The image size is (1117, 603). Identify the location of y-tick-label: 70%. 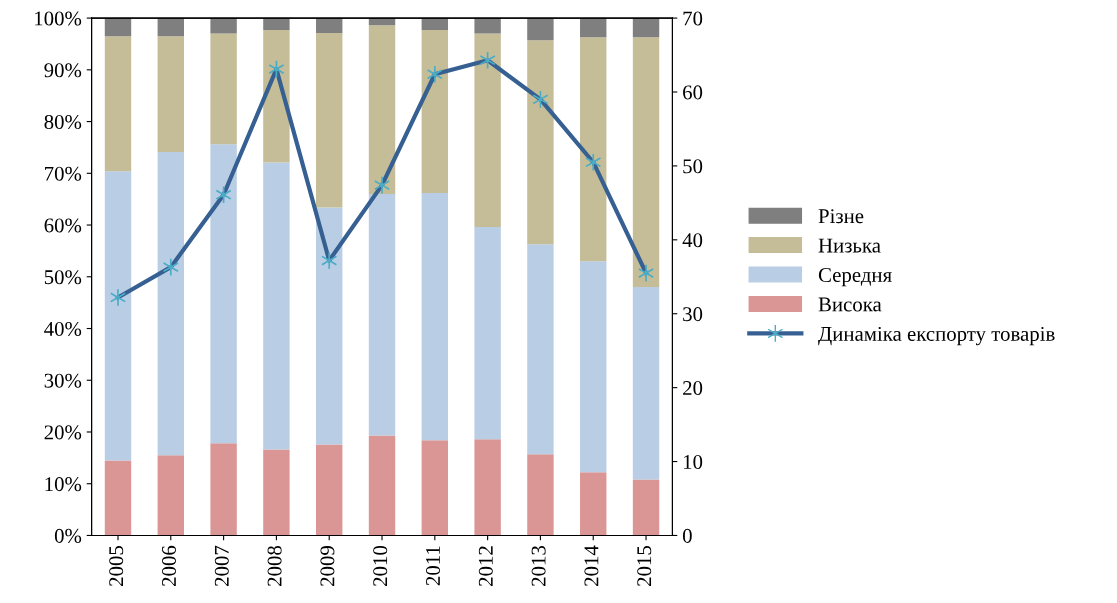
(63, 173).